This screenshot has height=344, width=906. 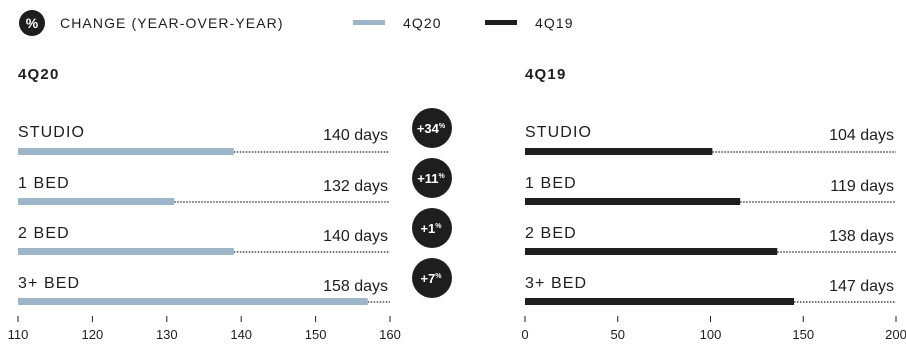 I want to click on panel-title-4q20: 4Q20, so click(x=39, y=74).